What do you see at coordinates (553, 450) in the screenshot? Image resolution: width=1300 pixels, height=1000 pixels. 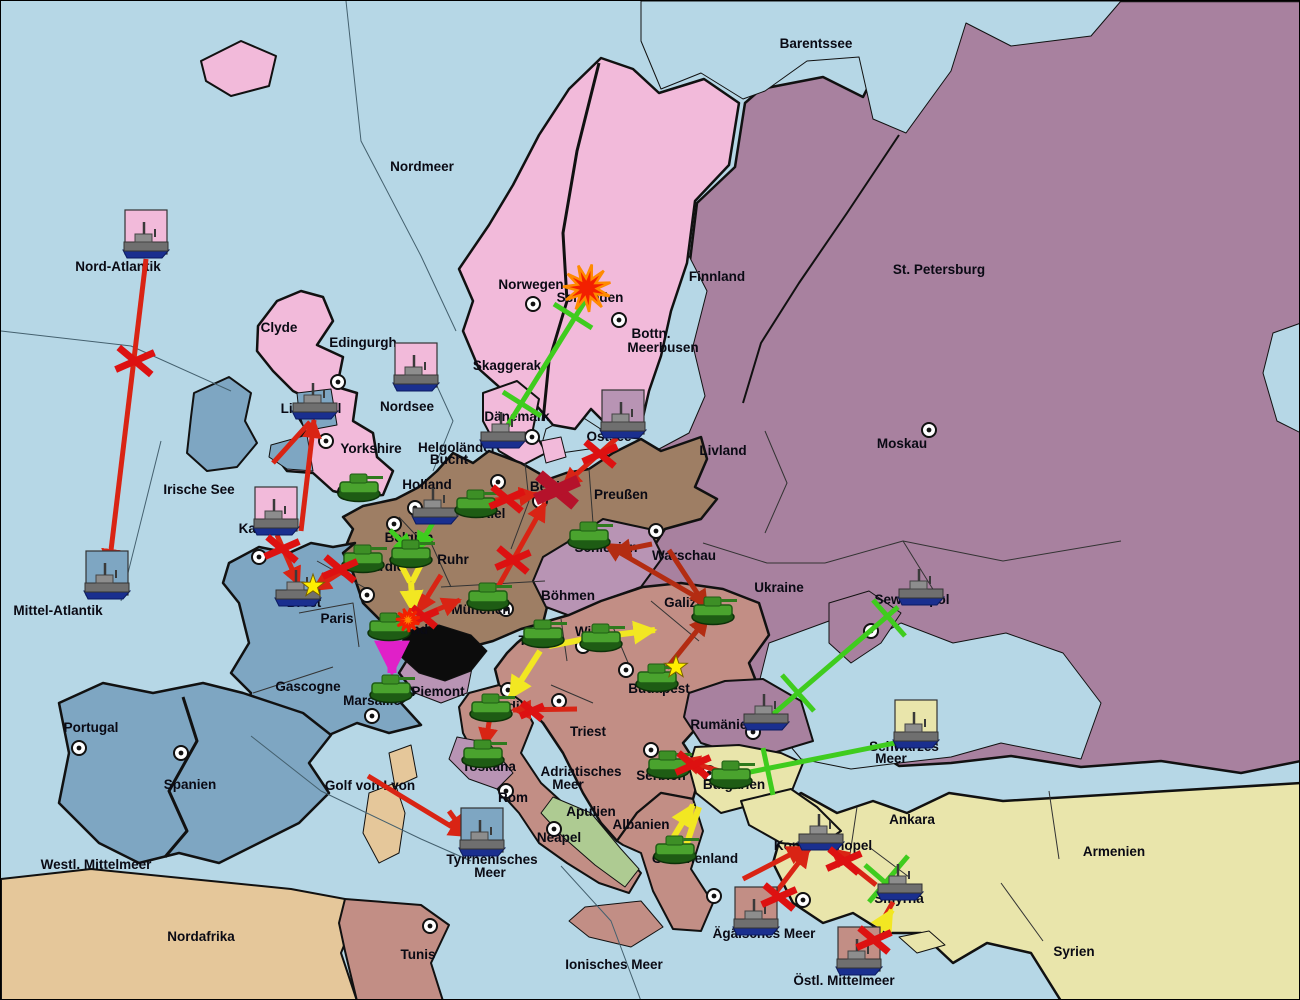 I see `region-seeland` at bounding box center [553, 450].